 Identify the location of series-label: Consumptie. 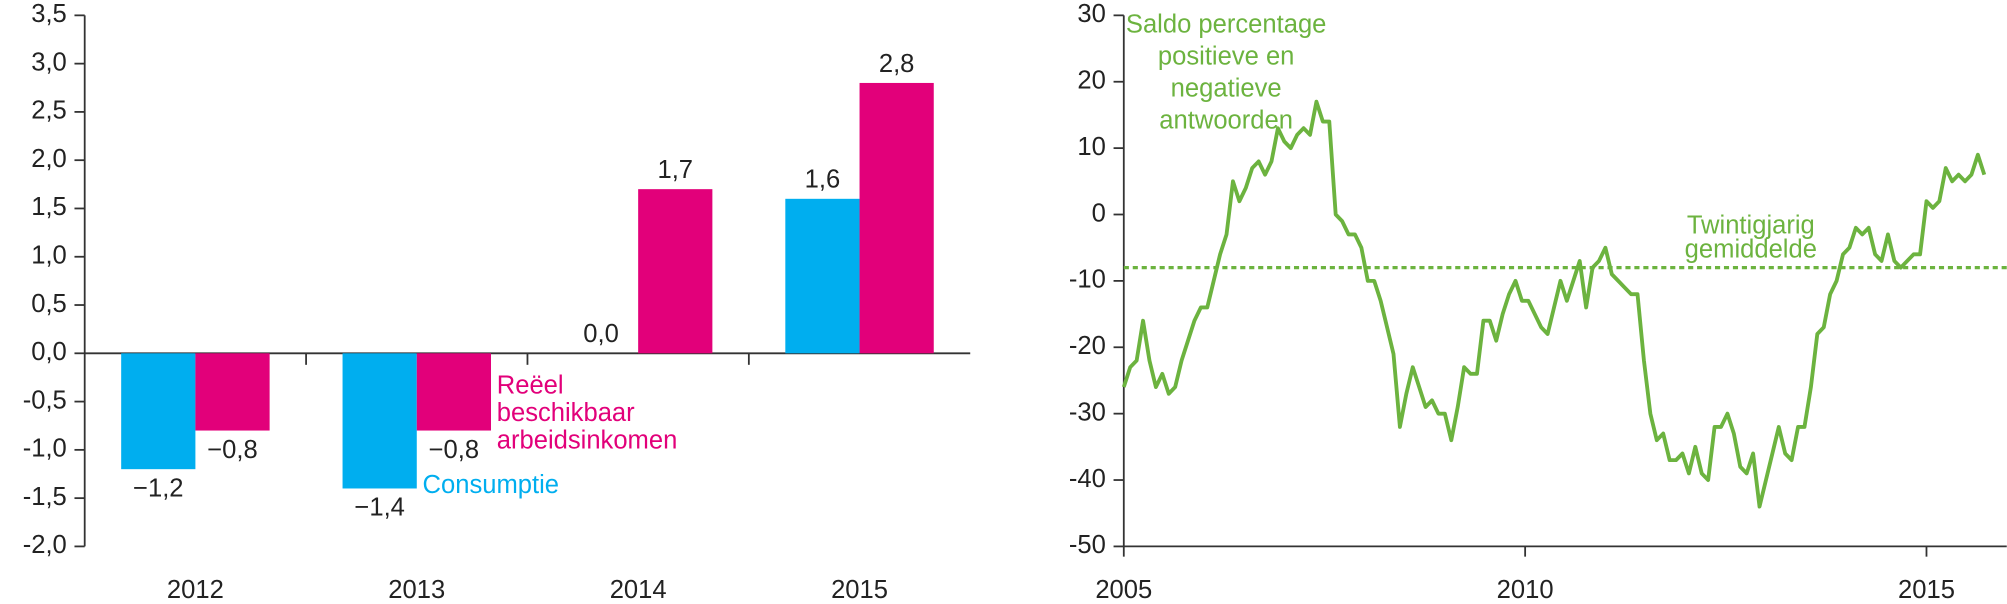
(491, 485).